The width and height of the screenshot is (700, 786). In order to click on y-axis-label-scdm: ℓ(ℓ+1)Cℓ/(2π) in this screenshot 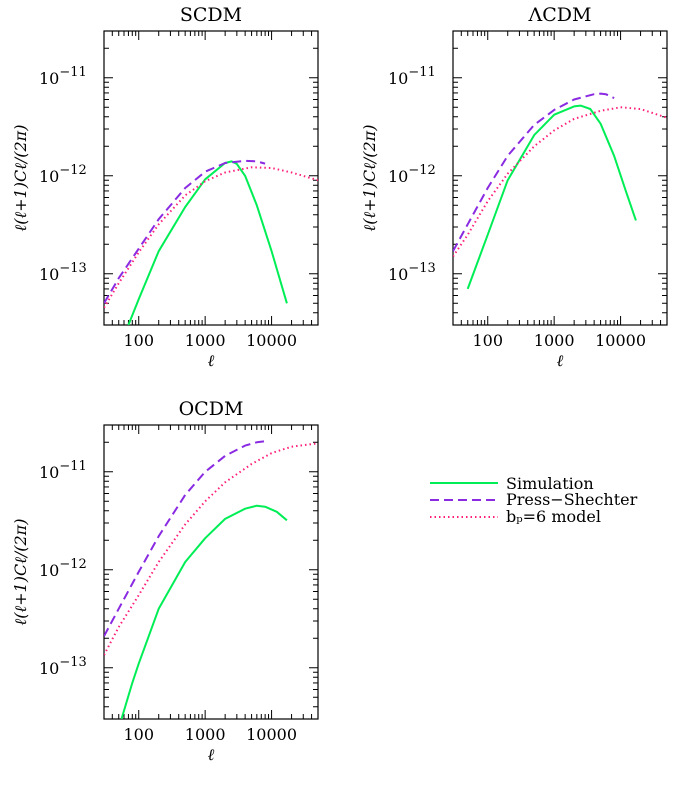, I will do `click(20, 178)`.